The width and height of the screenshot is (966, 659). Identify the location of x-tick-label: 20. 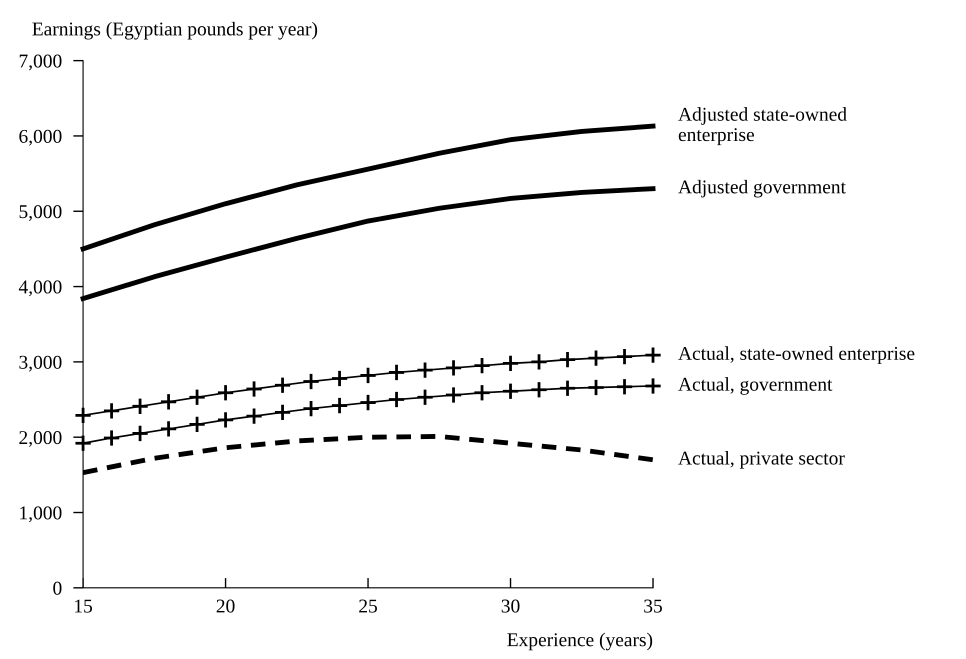
(225, 606).